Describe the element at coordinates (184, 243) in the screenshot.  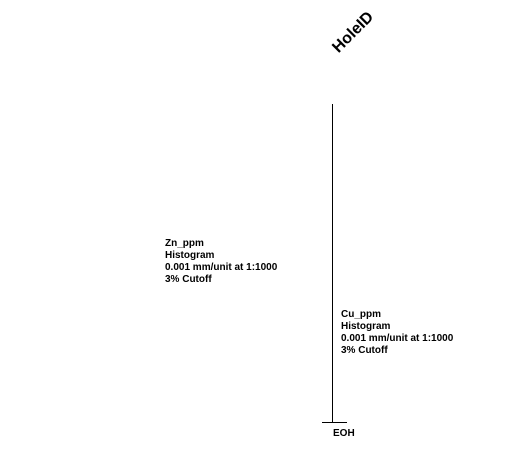
I see `zn-track-name: Zn_ppm` at that location.